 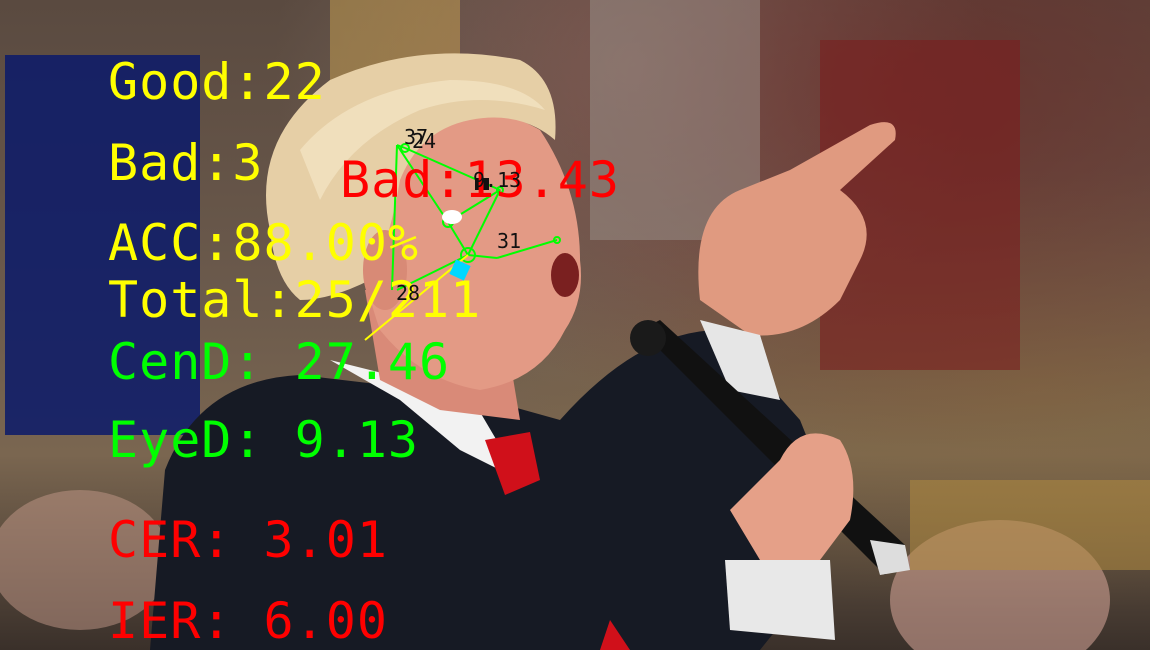 I want to click on pointing-hand, so click(x=797, y=229).